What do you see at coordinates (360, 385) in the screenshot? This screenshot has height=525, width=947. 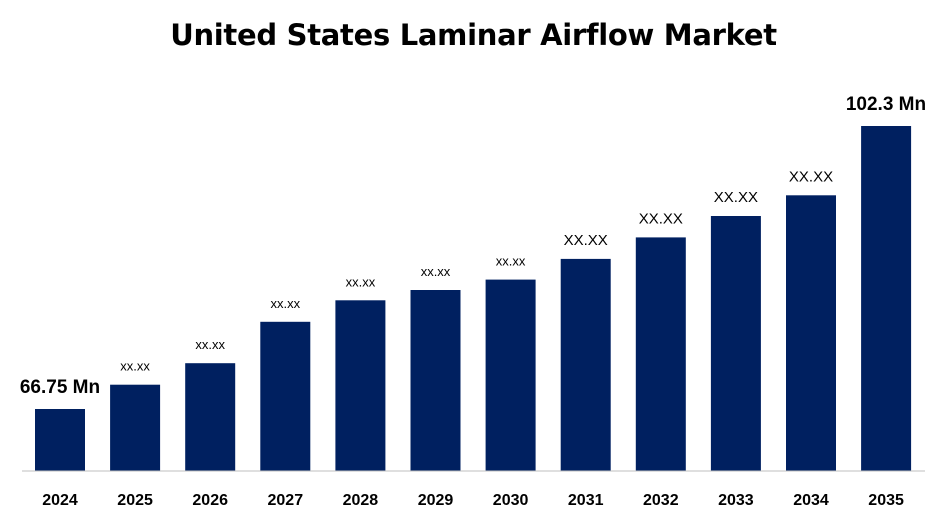 I see `bar-2028` at bounding box center [360, 385].